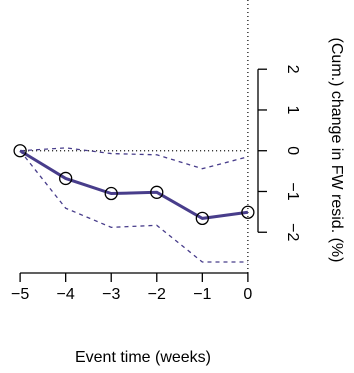 Image resolution: width=354 pixels, height=373 pixels. Describe the element at coordinates (292, 191) in the screenshot. I see `y-tick-label: −1` at that location.